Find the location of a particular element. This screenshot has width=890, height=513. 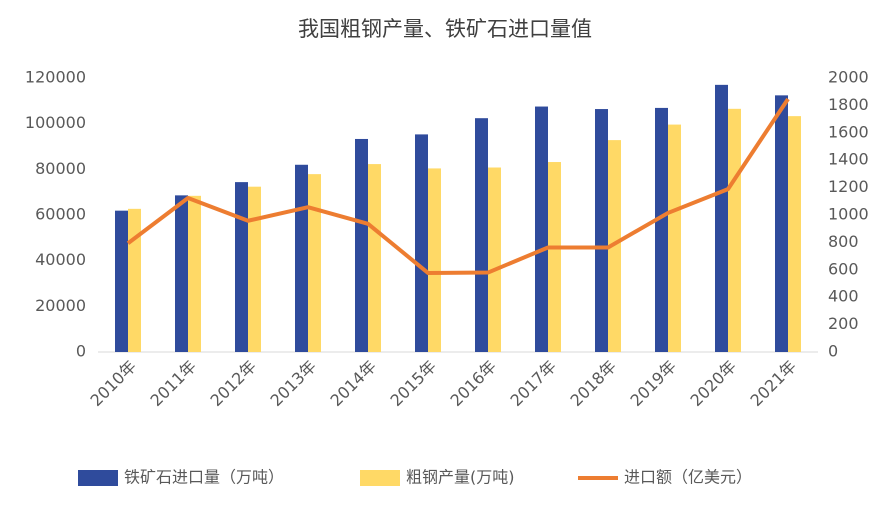

y-tick-label: 60000 is located at coordinates (60, 214).